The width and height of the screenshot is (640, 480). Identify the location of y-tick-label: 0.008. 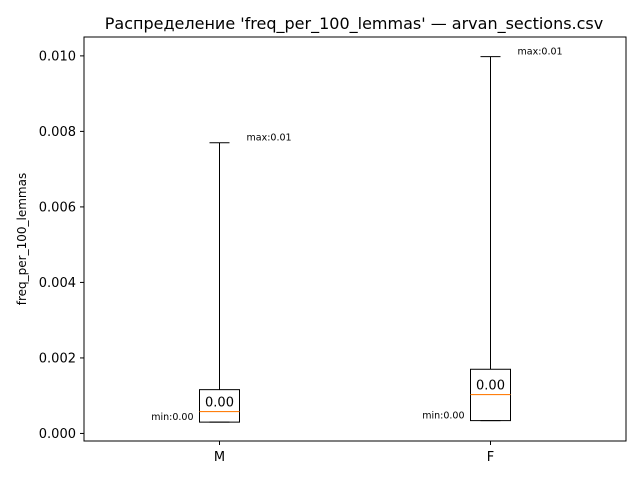
(57, 132).